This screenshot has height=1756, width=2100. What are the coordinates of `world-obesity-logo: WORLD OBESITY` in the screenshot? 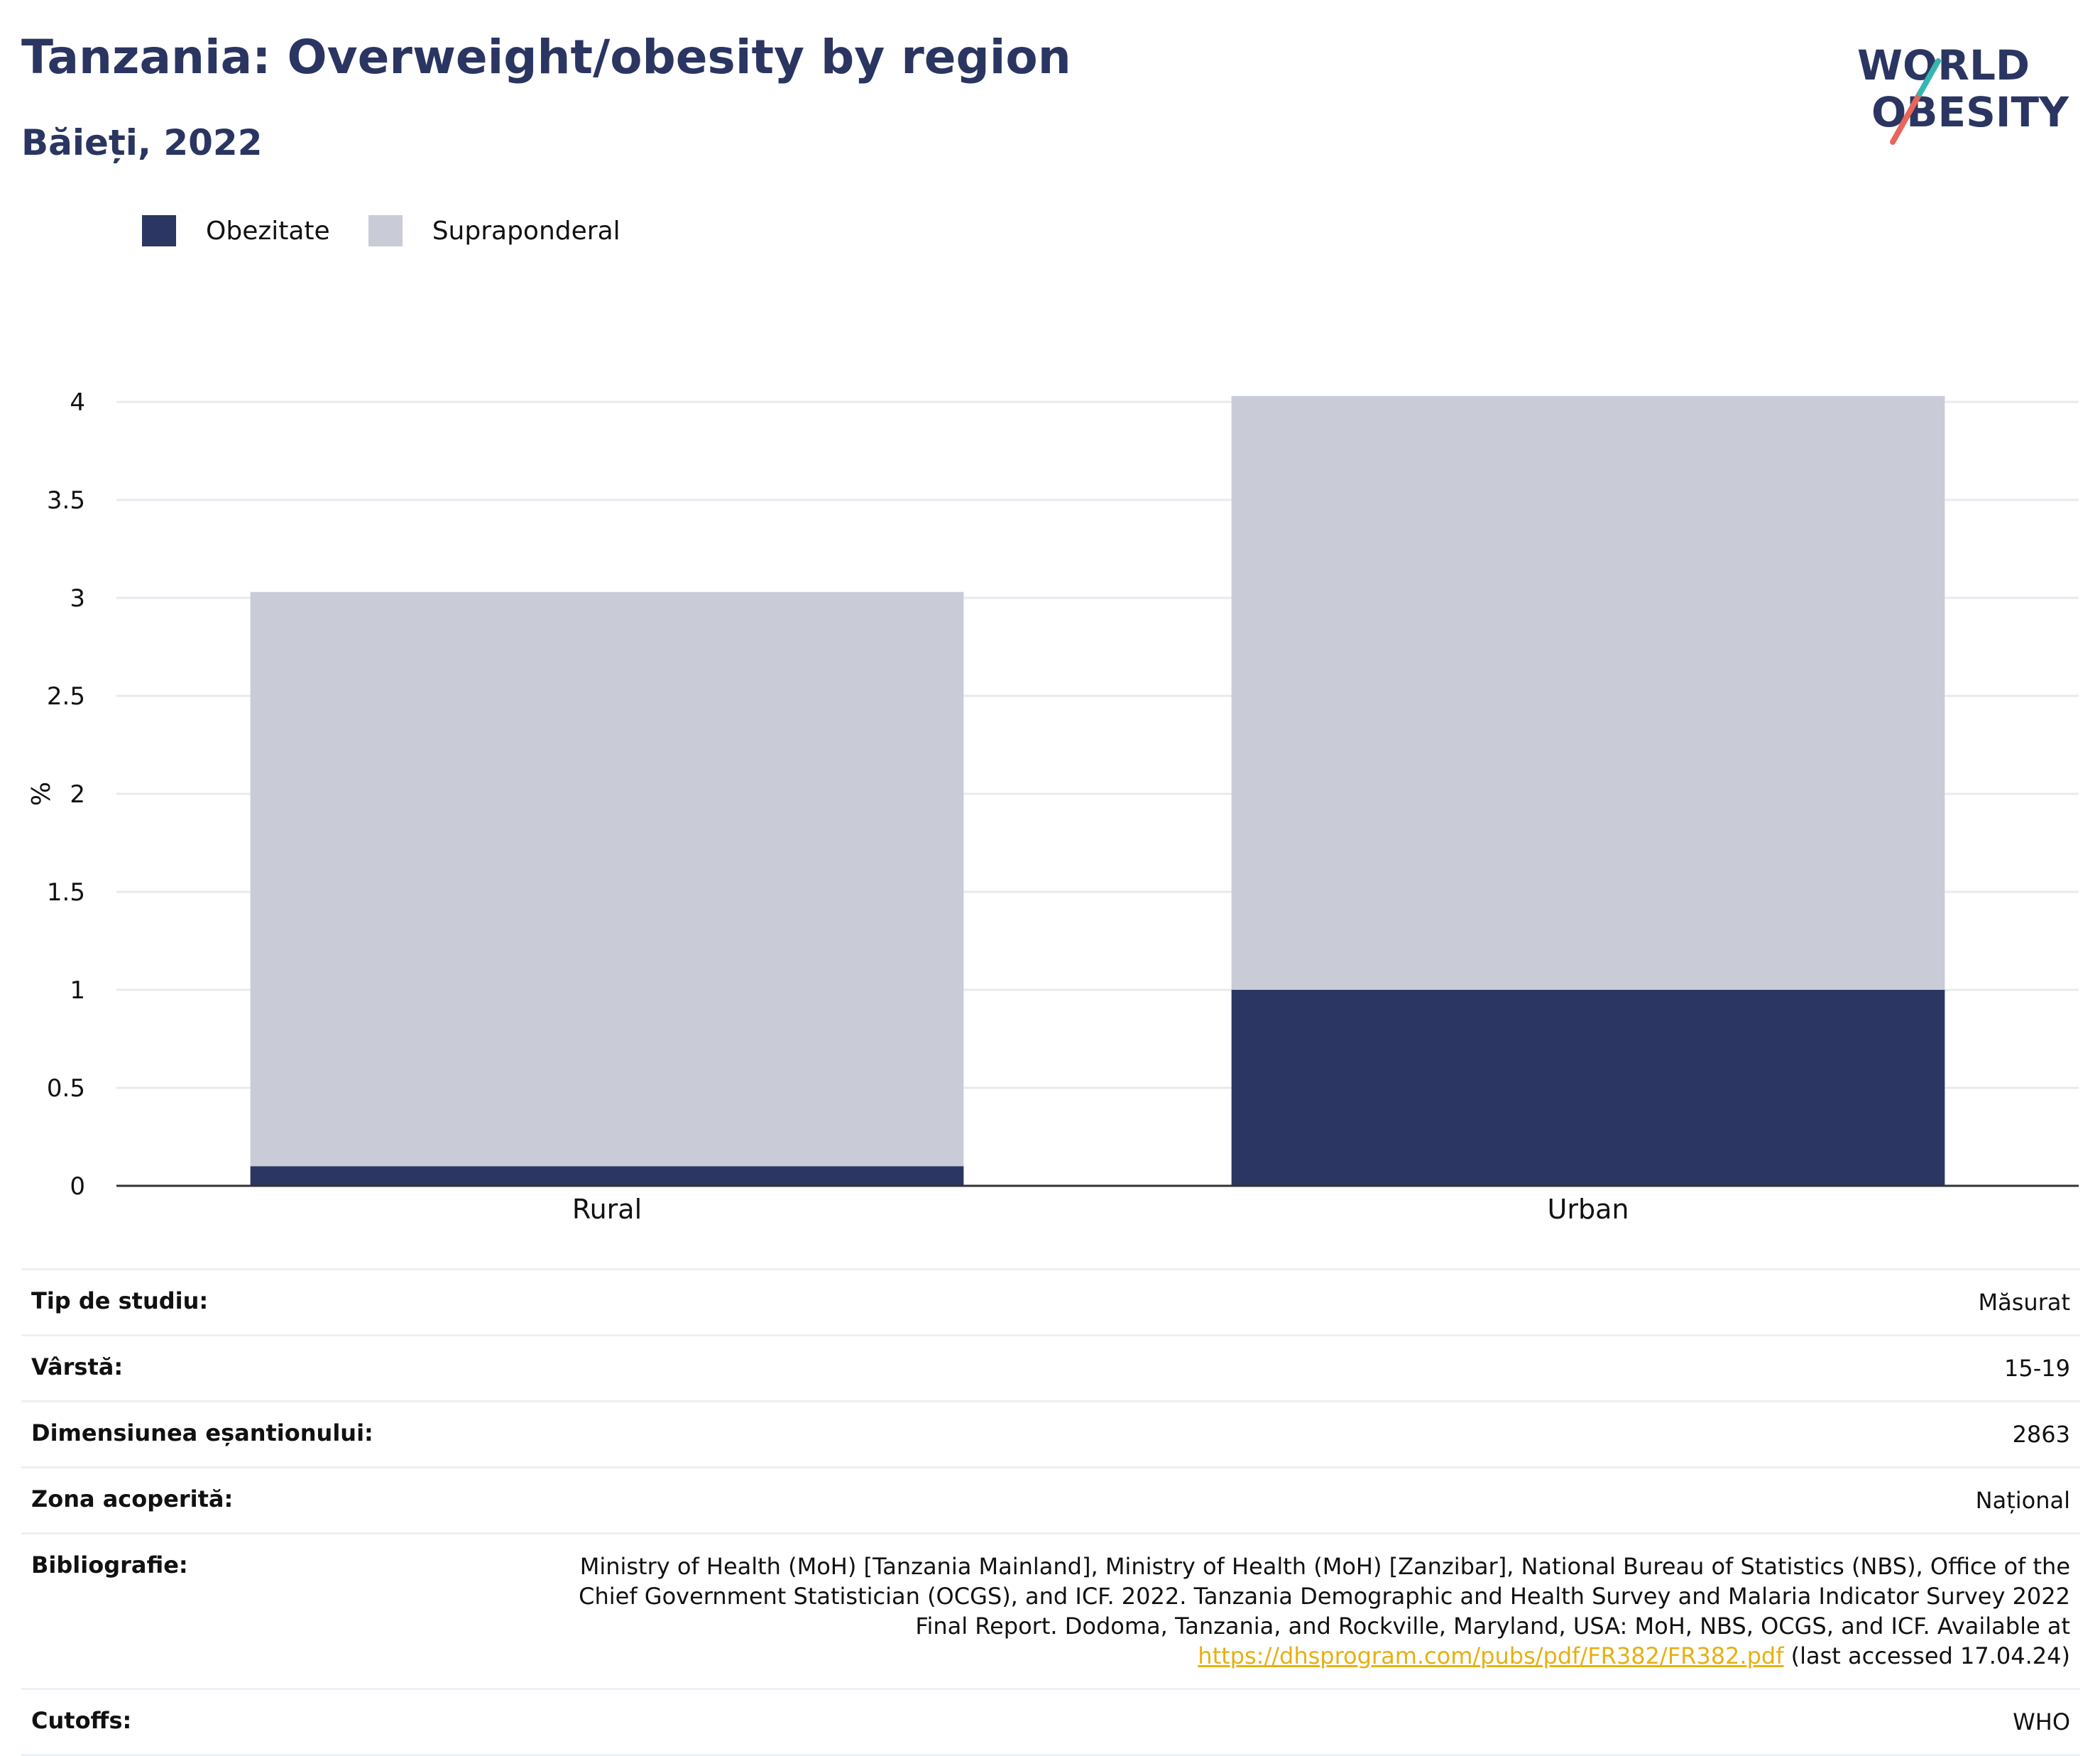 It's located at (1963, 93).